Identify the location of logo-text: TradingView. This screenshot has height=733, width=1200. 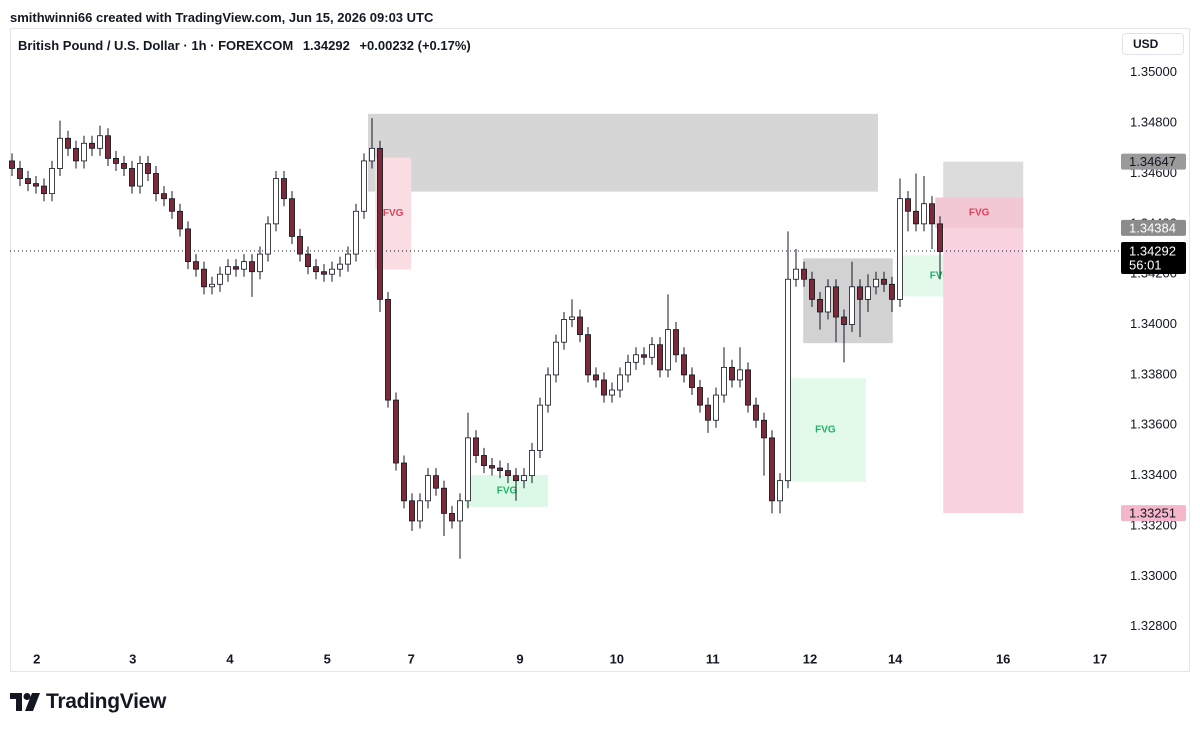
(106, 701).